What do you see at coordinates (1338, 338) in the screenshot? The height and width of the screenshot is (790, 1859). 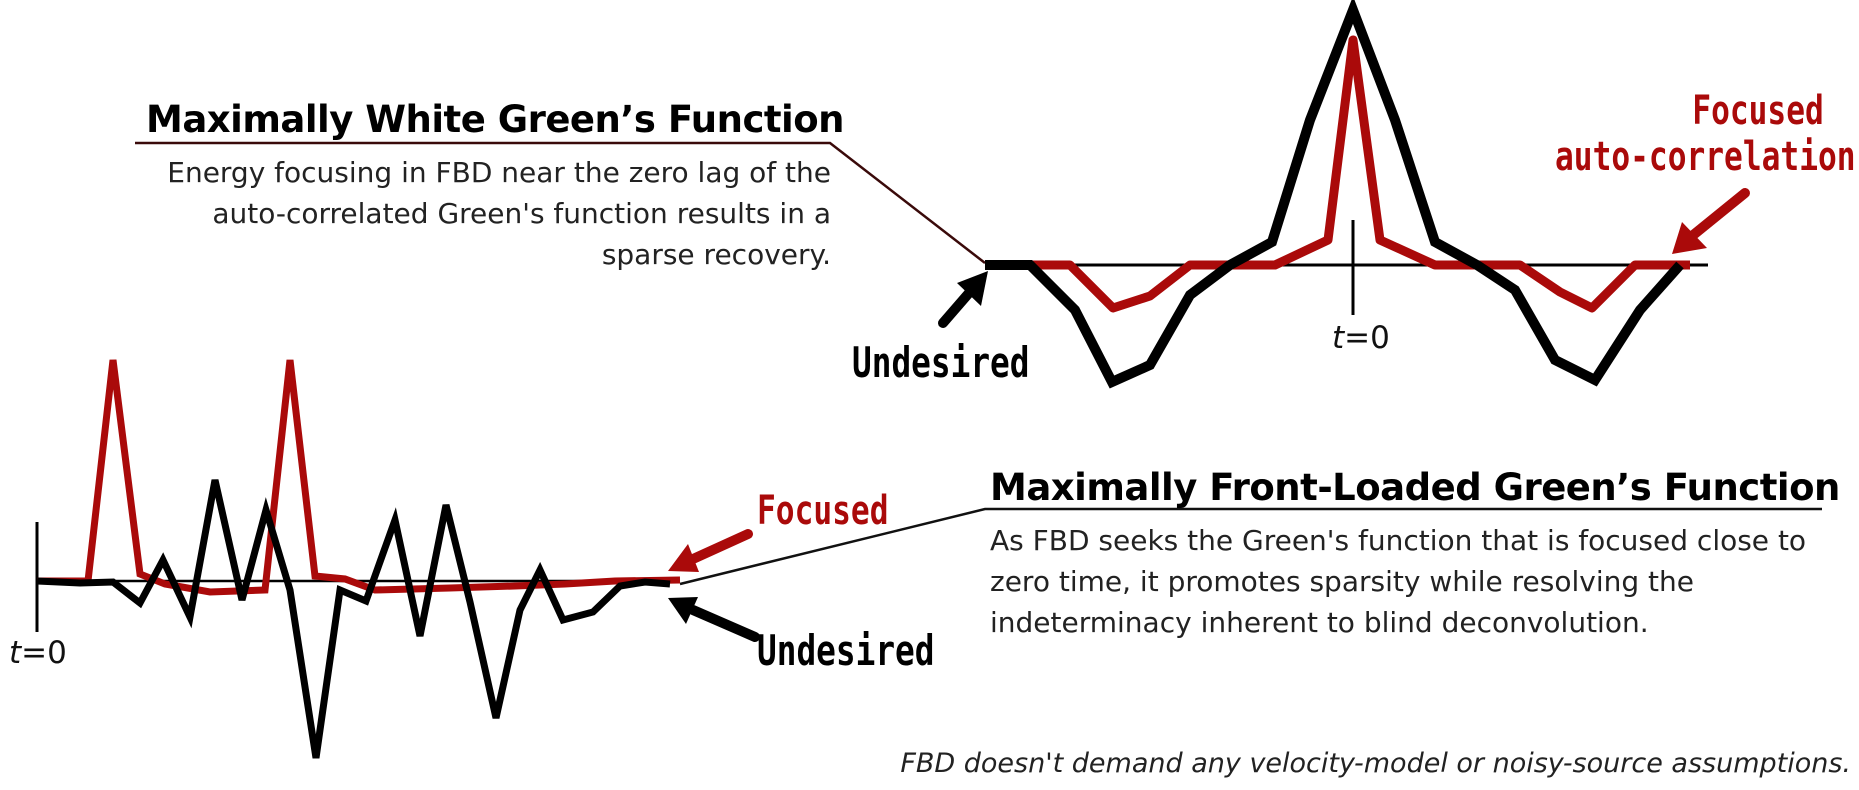 I see `top-t0-variable: t` at bounding box center [1338, 338].